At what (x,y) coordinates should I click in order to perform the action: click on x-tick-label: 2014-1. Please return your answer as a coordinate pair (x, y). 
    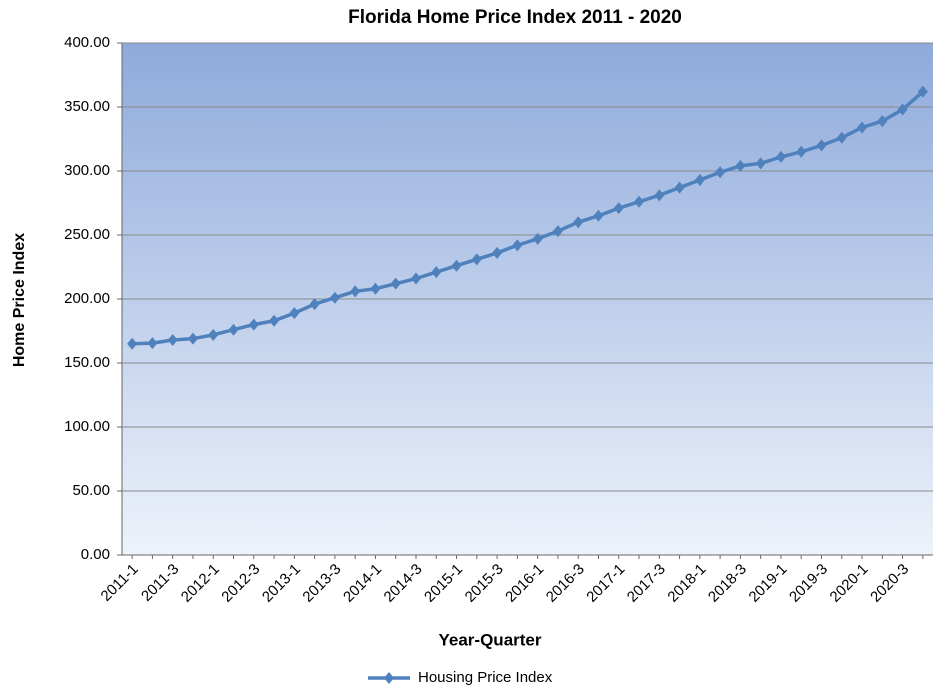
    Looking at the image, I should click on (362, 583).